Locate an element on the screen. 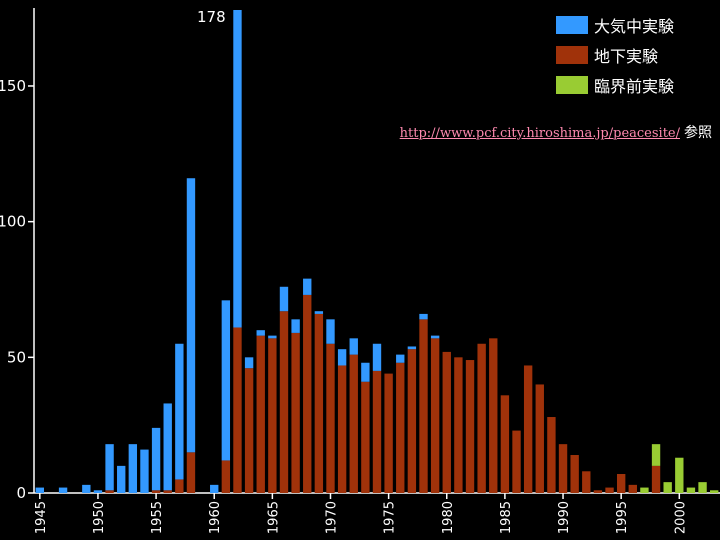 This screenshot has width=720, height=540. bar-1975-地下実験 is located at coordinates (388, 433).